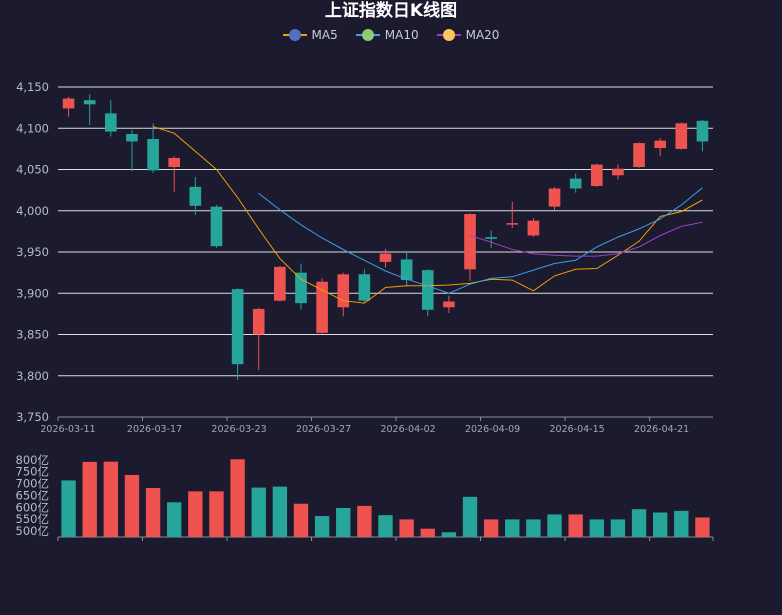 This screenshot has width=782, height=615. Describe the element at coordinates (323, 429) in the screenshot. I see `x-tick-label: 2026-03-27` at that location.